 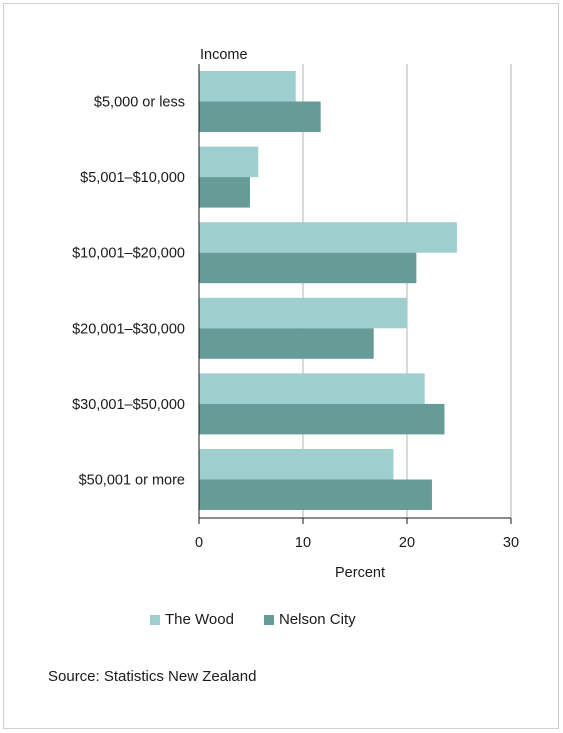 What do you see at coordinates (407, 543) in the screenshot?
I see `x-tick-label-20: 20` at bounding box center [407, 543].